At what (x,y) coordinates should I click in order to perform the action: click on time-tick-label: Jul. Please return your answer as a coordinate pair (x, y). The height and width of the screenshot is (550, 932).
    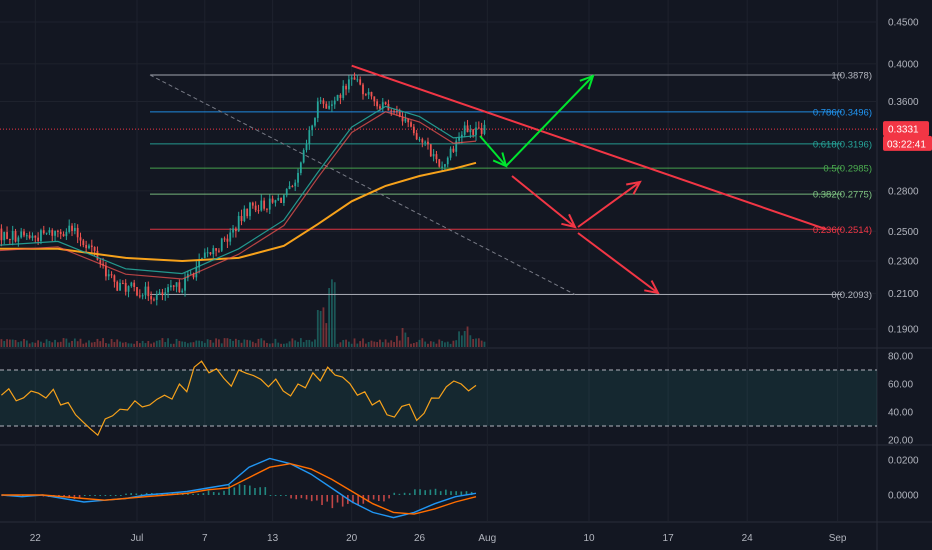
    Looking at the image, I should click on (137, 538).